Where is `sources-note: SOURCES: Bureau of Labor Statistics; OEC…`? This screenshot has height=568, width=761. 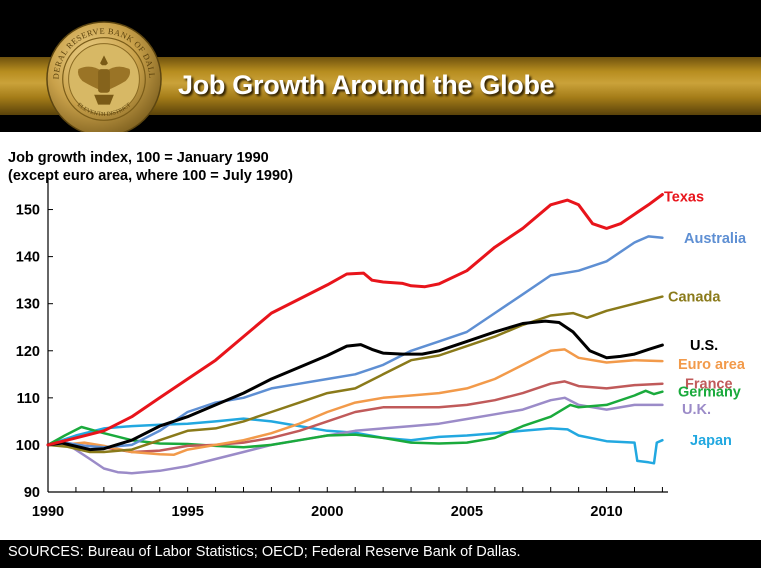 sources-note: SOURCES: Bureau of Labor Statistics; OEC… is located at coordinates (264, 552).